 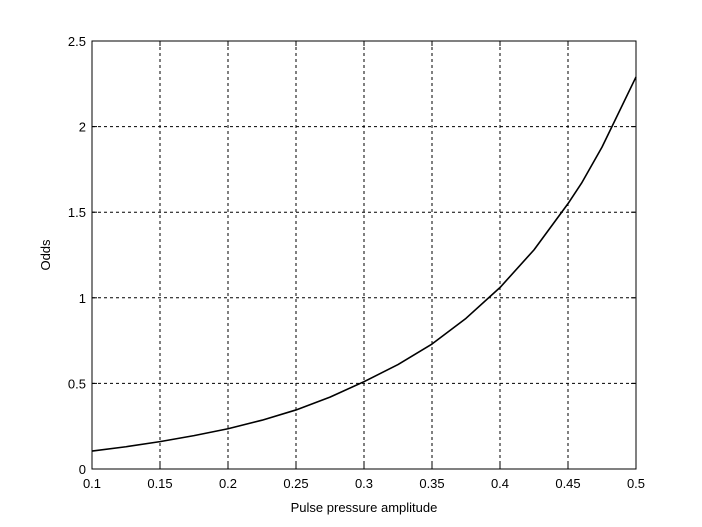 What do you see at coordinates (77, 383) in the screenshot?
I see `y-tick-label: 0.5` at bounding box center [77, 383].